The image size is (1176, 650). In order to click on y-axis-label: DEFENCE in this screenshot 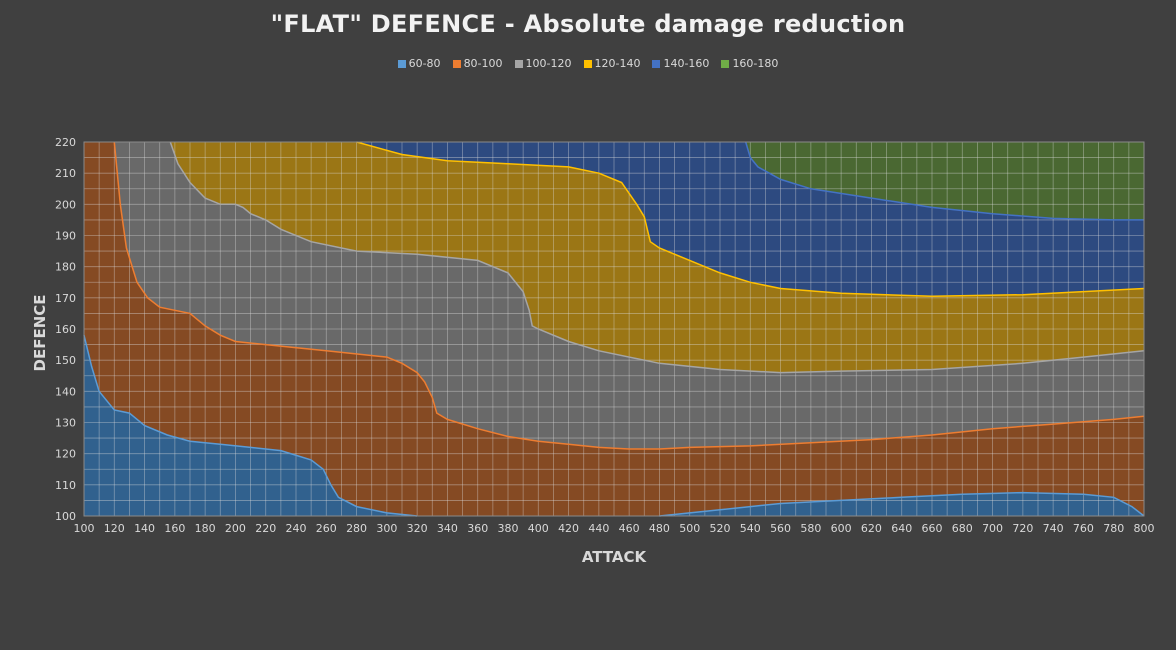, I will do `click(40, 333)`.